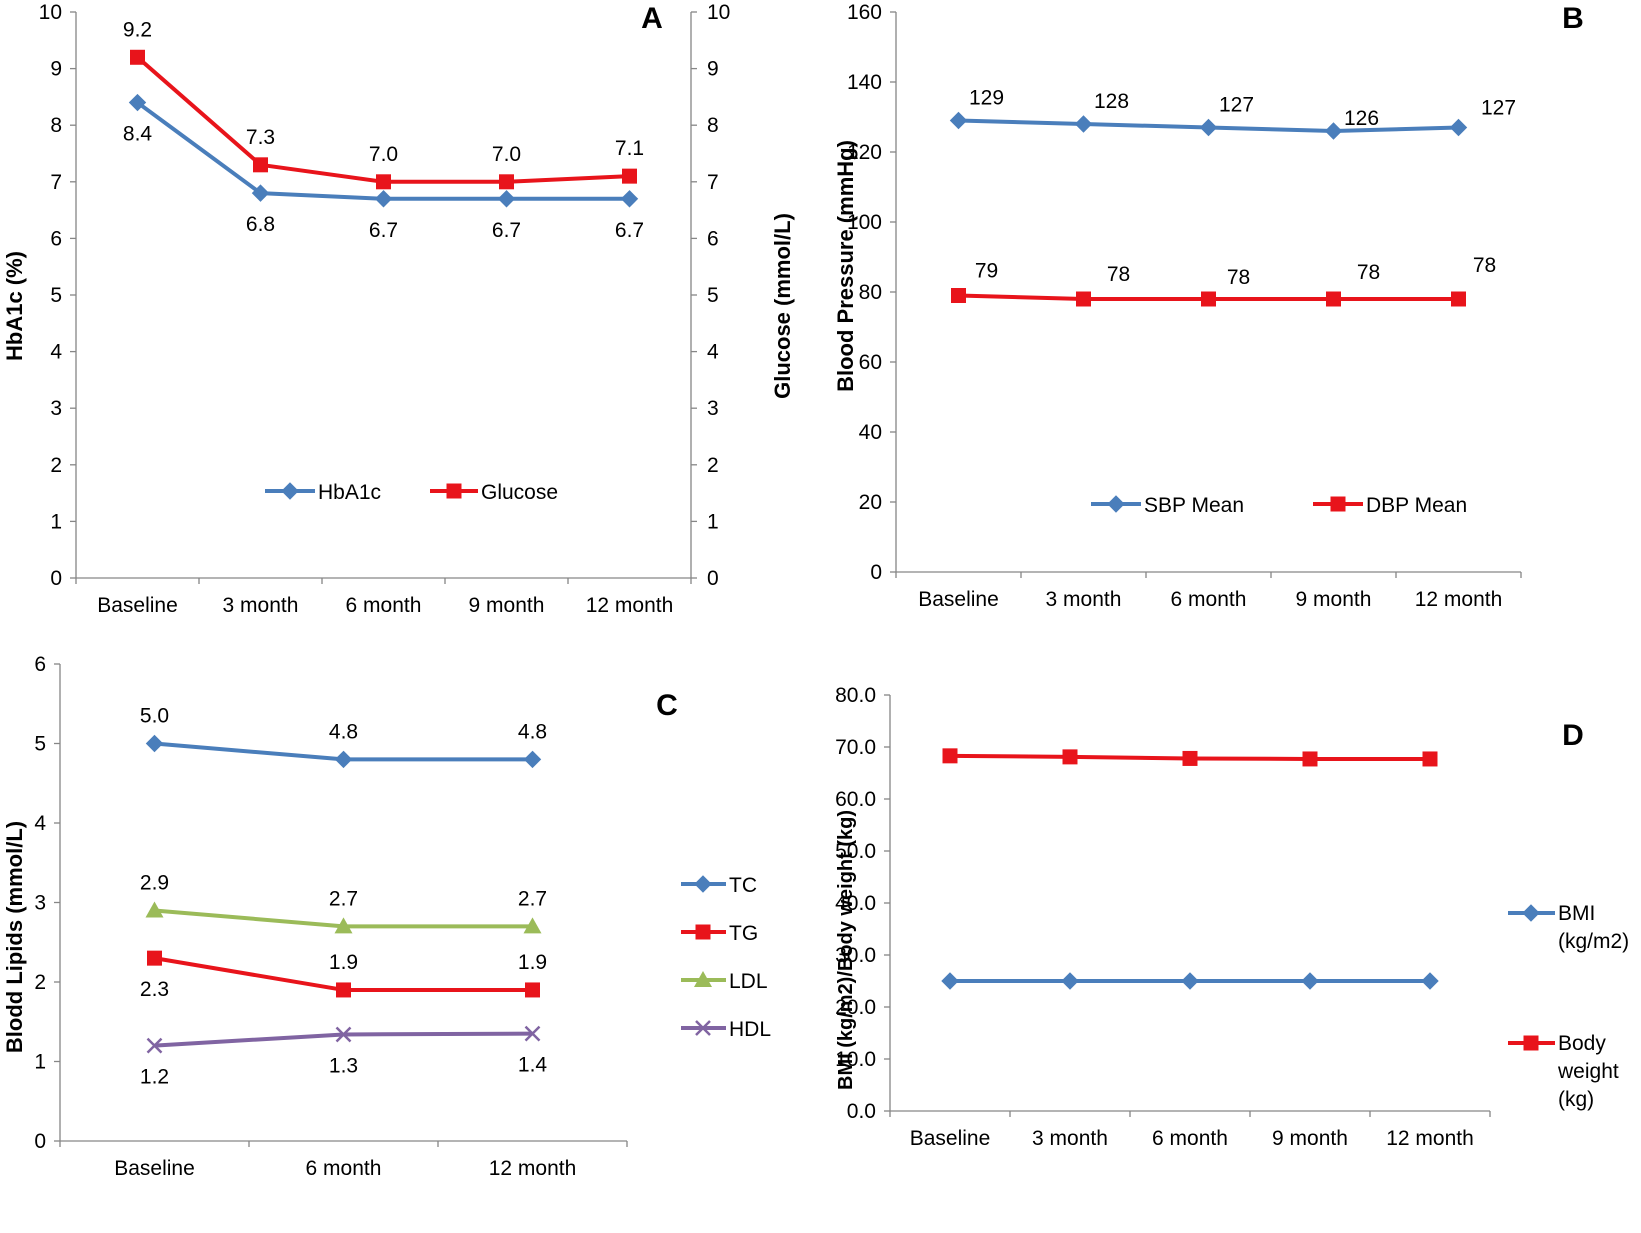 The width and height of the screenshot is (1641, 1233). I want to click on panel-a-y-tick-label: 1, so click(56, 521).